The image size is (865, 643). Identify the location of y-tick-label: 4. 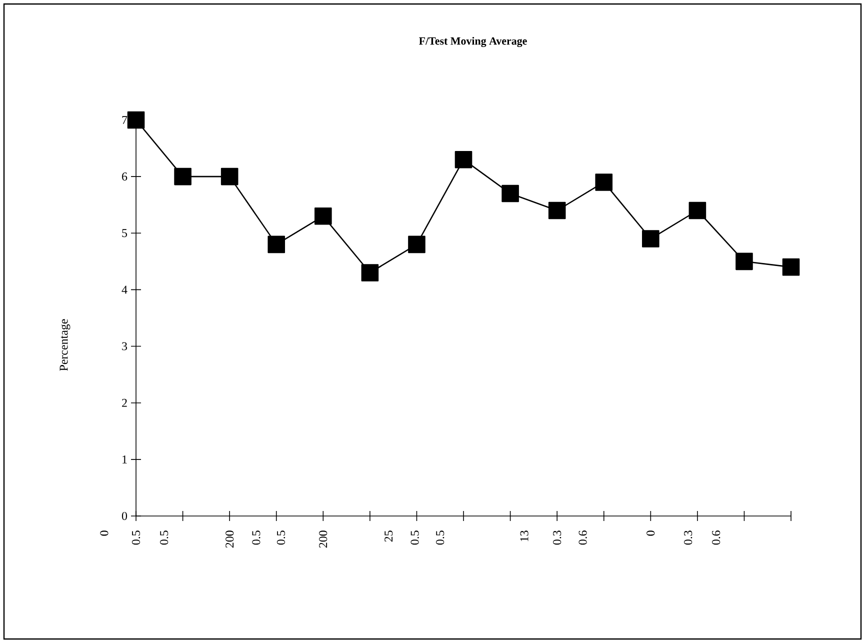
(125, 290).